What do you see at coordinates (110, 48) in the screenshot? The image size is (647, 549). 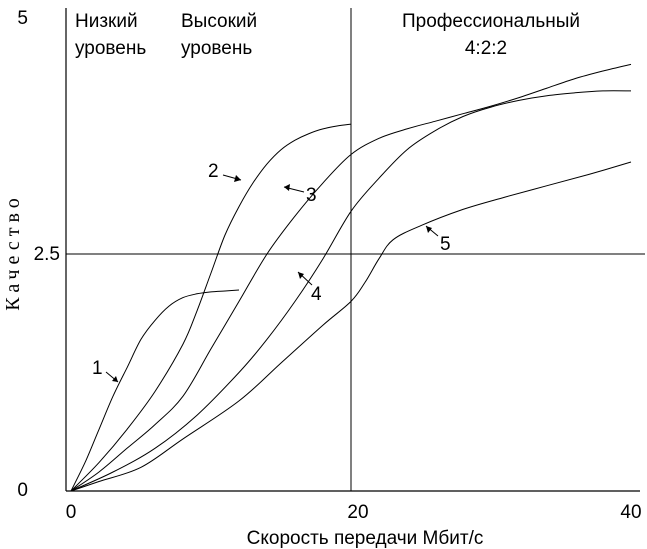 I see `region-label-low: уровень` at bounding box center [110, 48].